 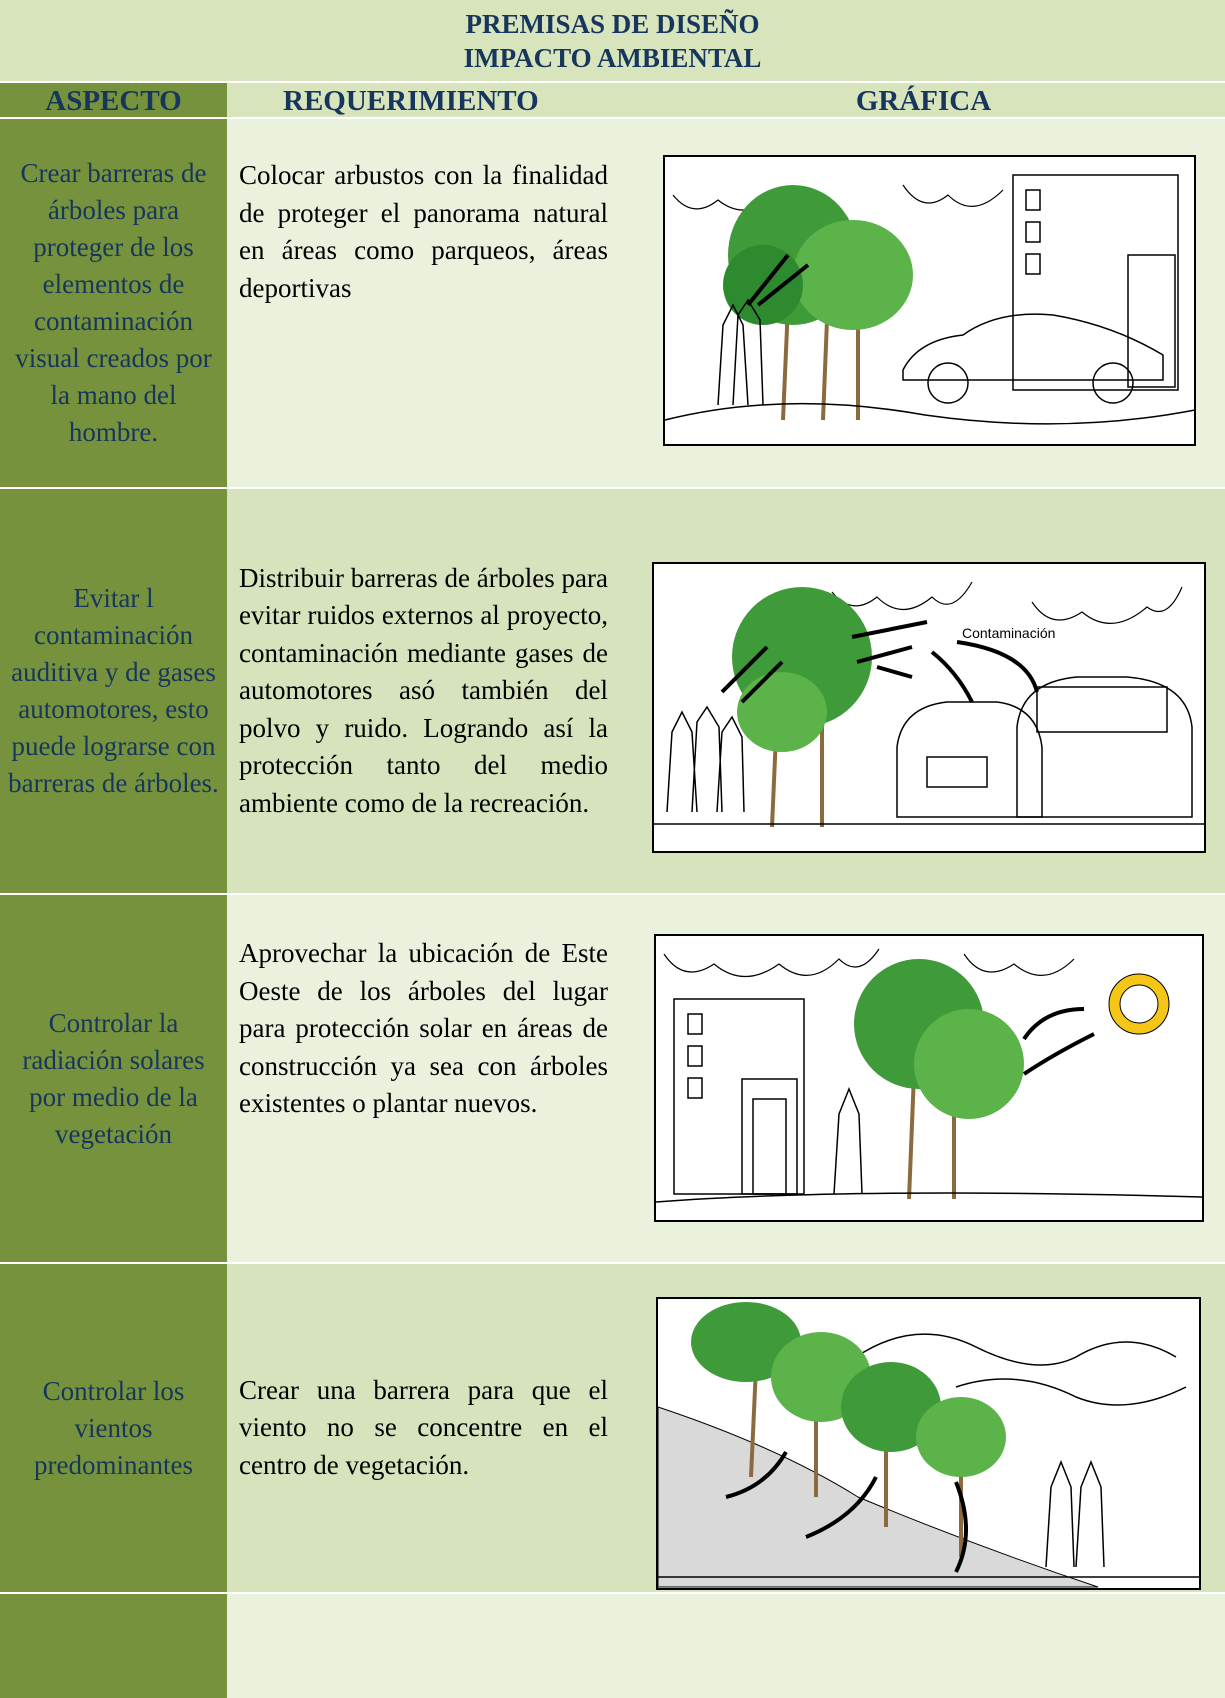 I want to click on column-header: GRÁFICA, so click(x=923, y=99).